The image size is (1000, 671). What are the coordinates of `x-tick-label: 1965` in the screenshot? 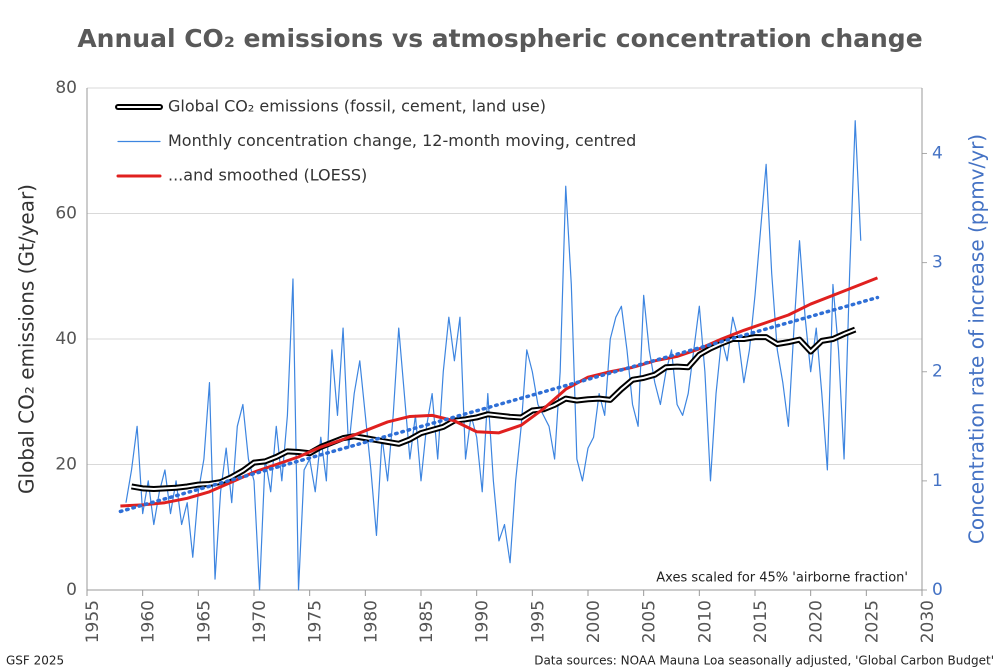 It's located at (204, 621).